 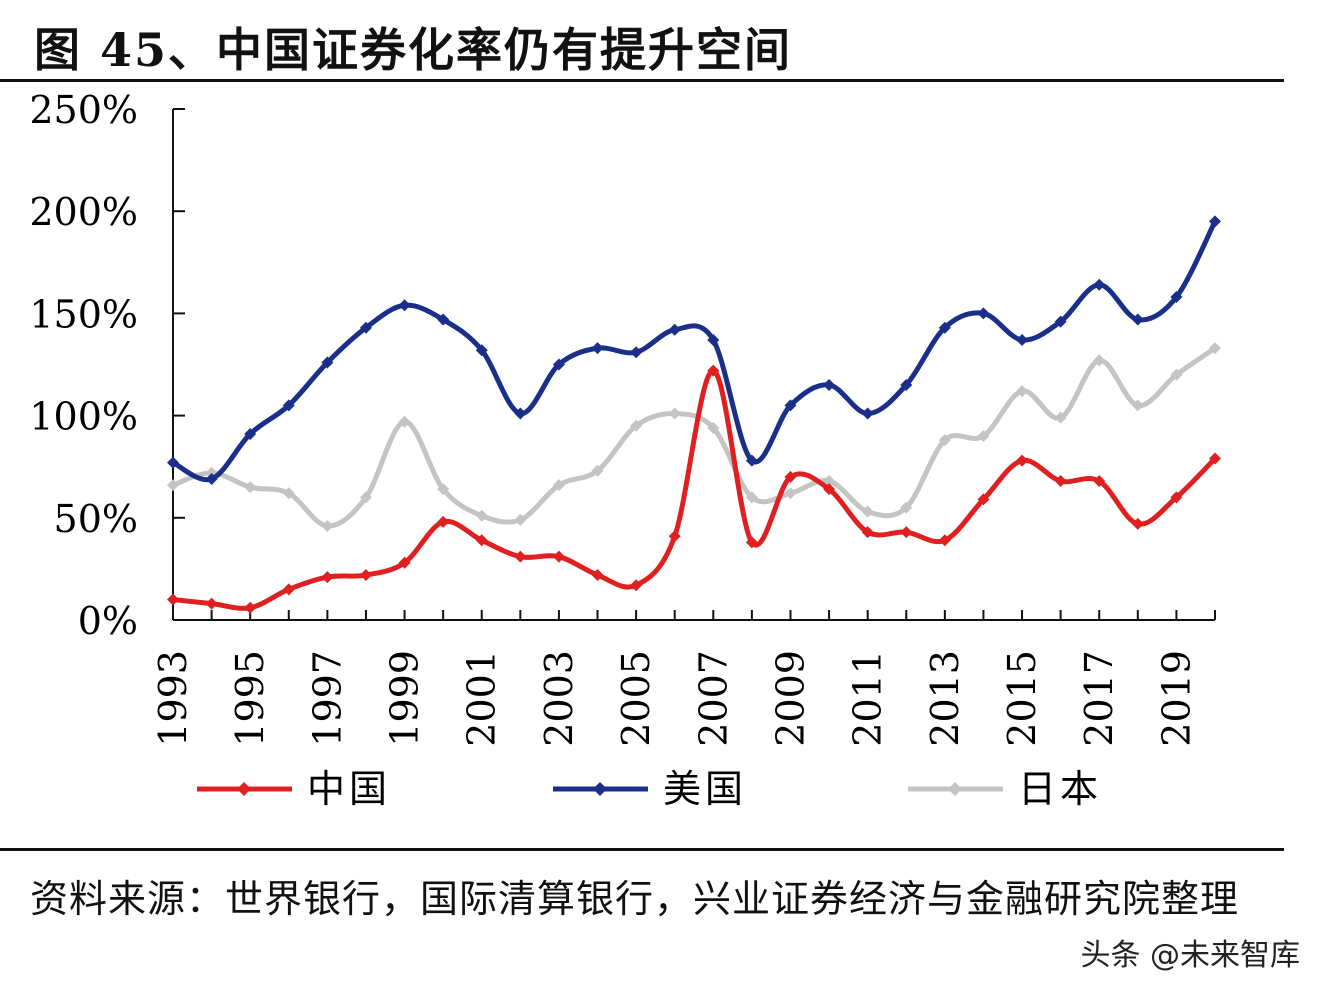 I want to click on y-tick-label: 100%, so click(x=83, y=417).